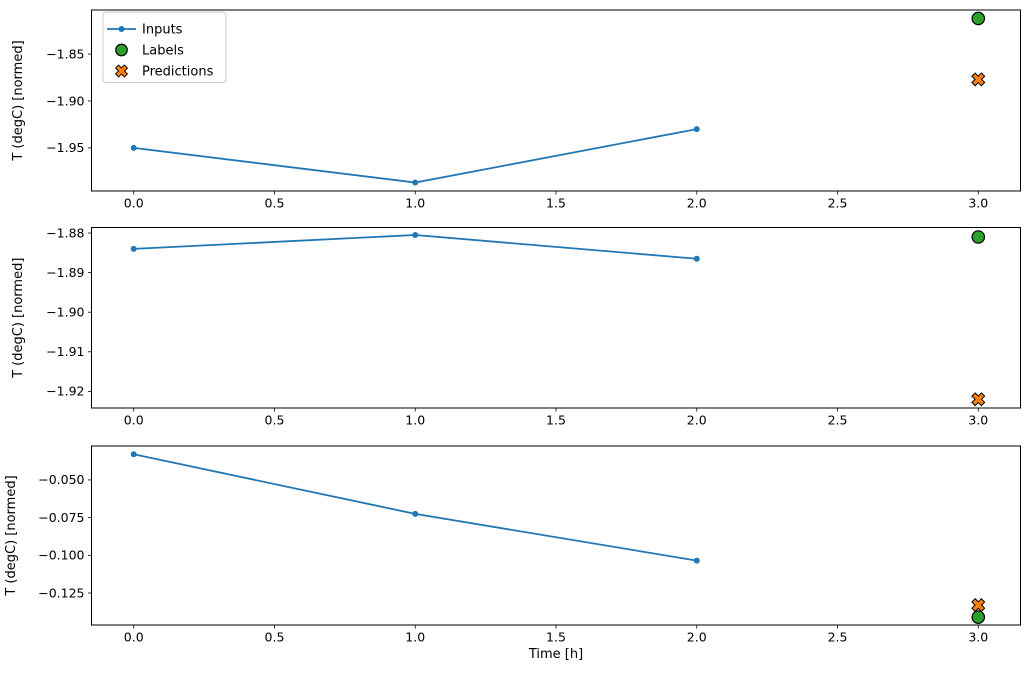  What do you see at coordinates (65, 147) in the screenshot?
I see `y-tick-label: −1.95` at bounding box center [65, 147].